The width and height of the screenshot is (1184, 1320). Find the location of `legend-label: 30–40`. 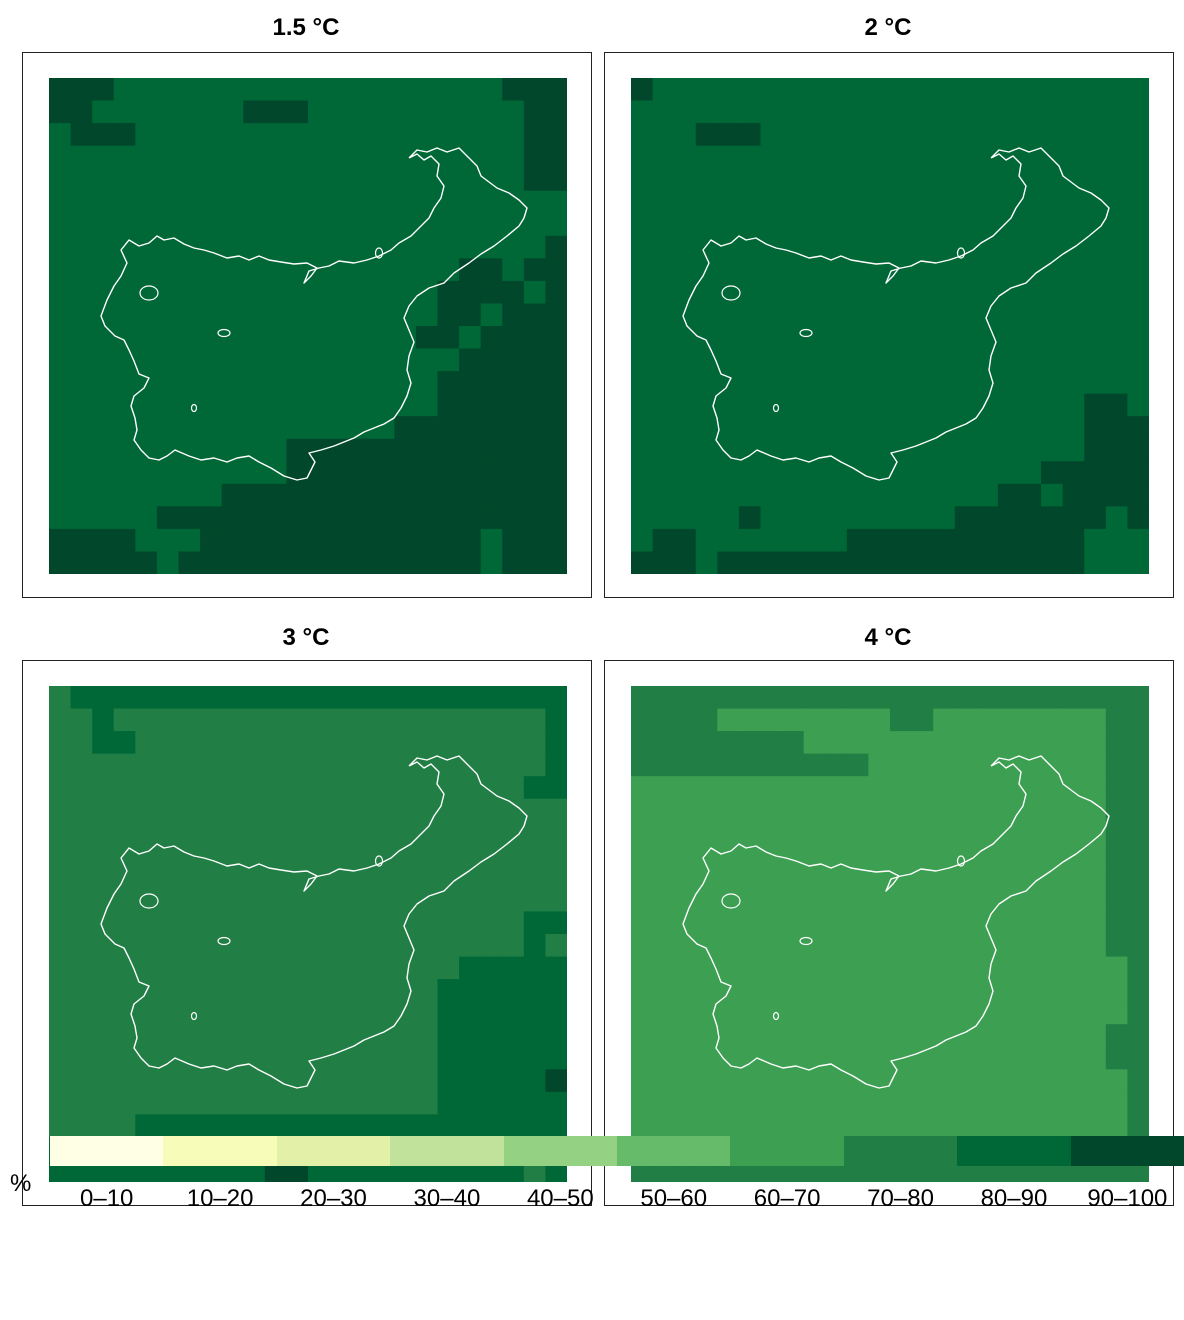

legend-label: 30–40 is located at coordinates (447, 1198).